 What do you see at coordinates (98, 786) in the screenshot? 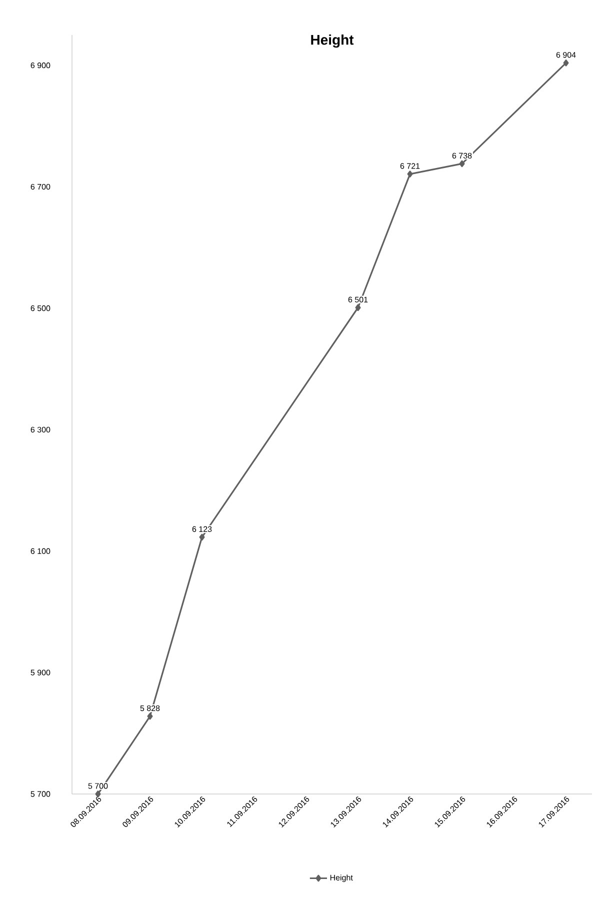
I see `data-label: 5 700` at bounding box center [98, 786].